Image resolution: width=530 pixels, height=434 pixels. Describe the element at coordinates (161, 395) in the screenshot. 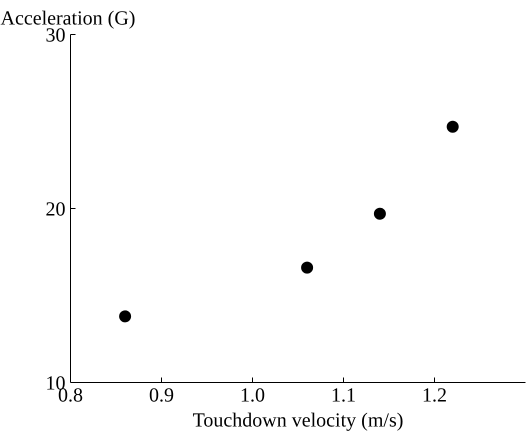

I see `x-tick-label: 0.9` at that location.